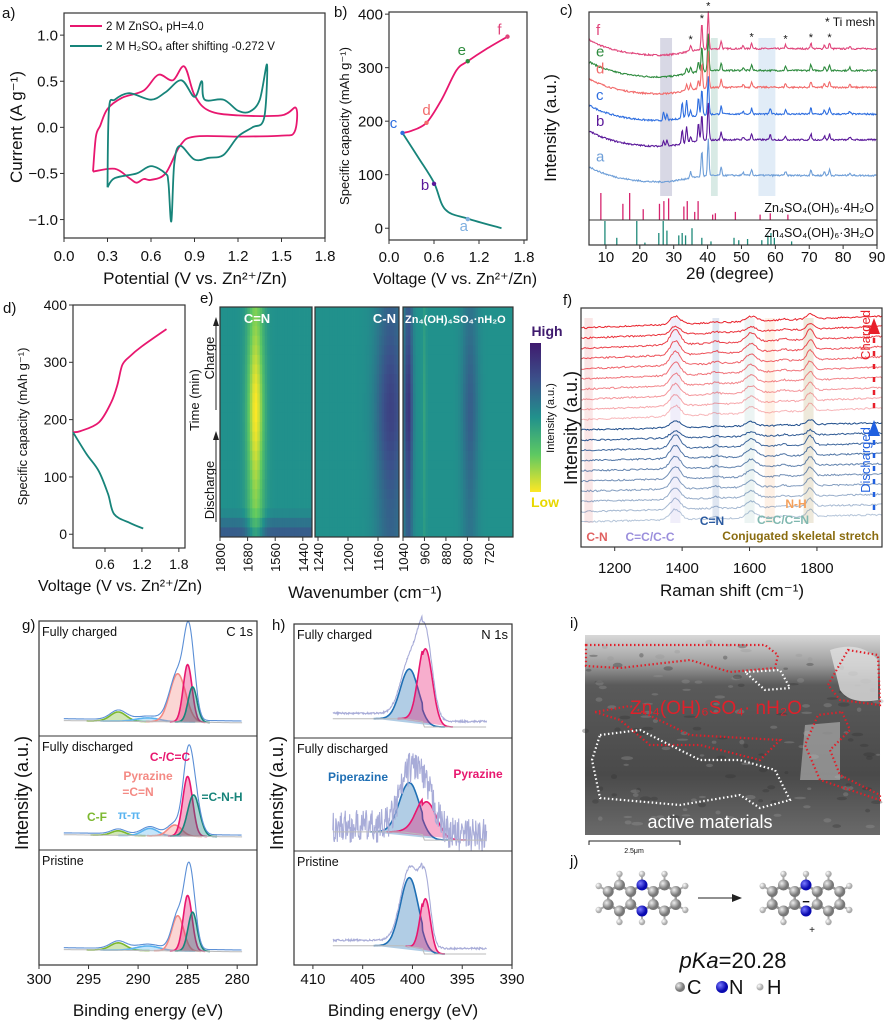  What do you see at coordinates (178, 698) in the screenshot?
I see `component-fill` at bounding box center [178, 698].